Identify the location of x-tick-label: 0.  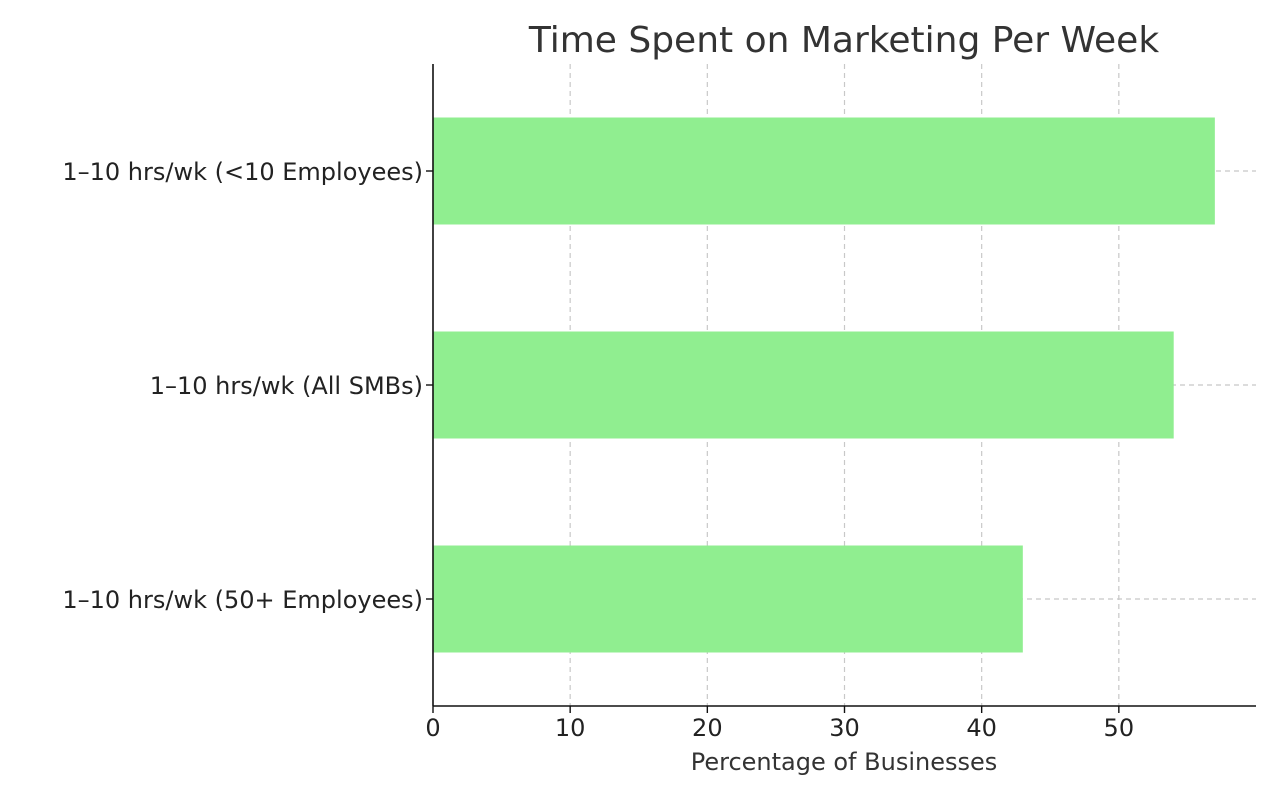
(432, 728).